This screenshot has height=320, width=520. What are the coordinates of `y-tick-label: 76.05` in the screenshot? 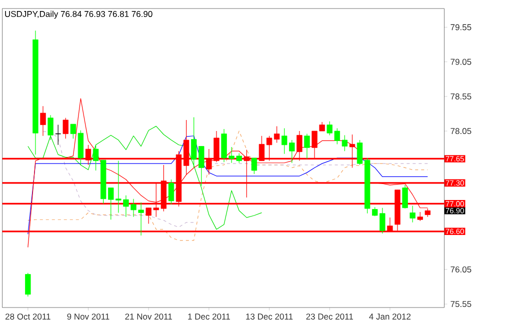 It's located at (461, 269).